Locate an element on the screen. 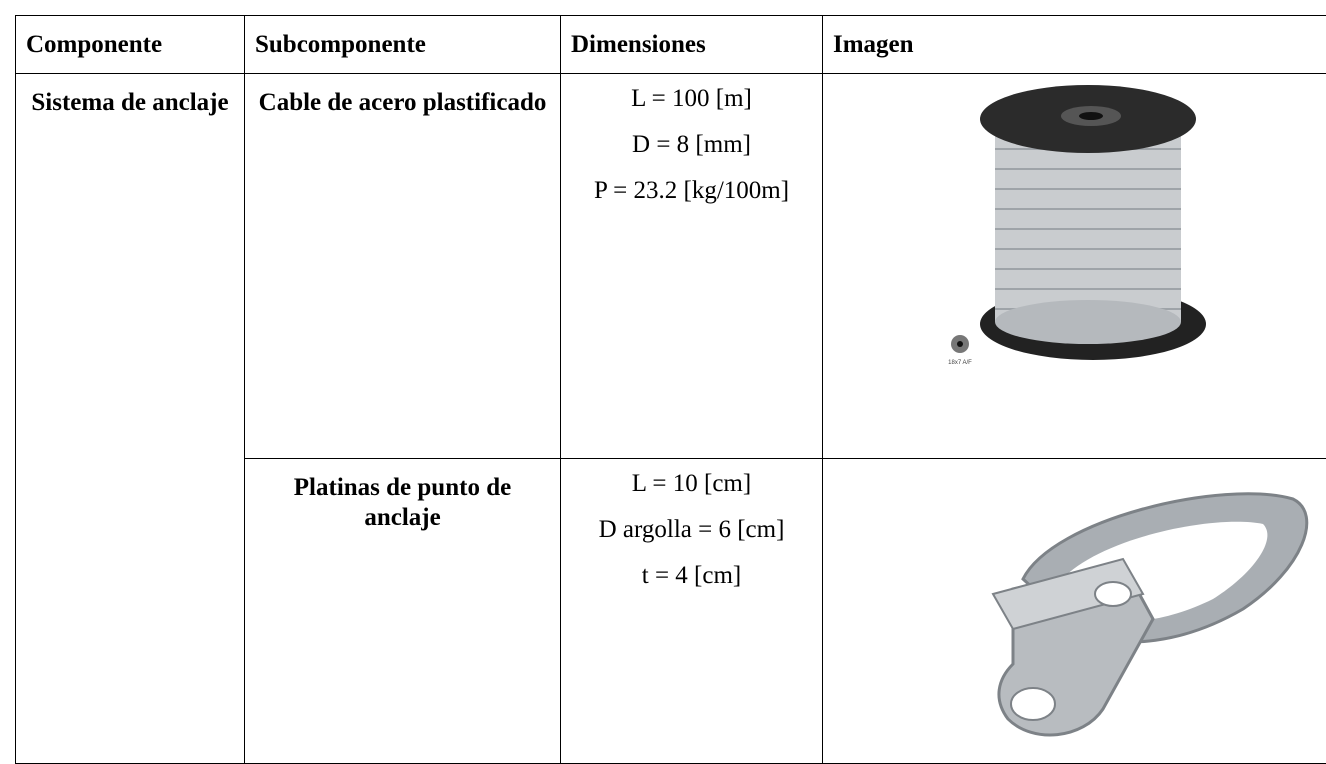  subcomponent: Cable de acero plastificado is located at coordinates (403, 102).